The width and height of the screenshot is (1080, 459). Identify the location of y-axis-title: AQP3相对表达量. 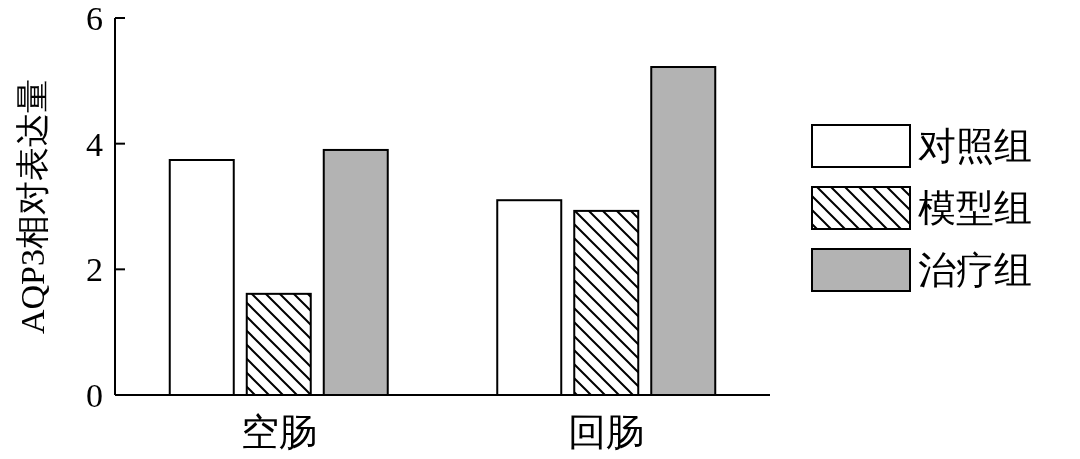
(32, 206).